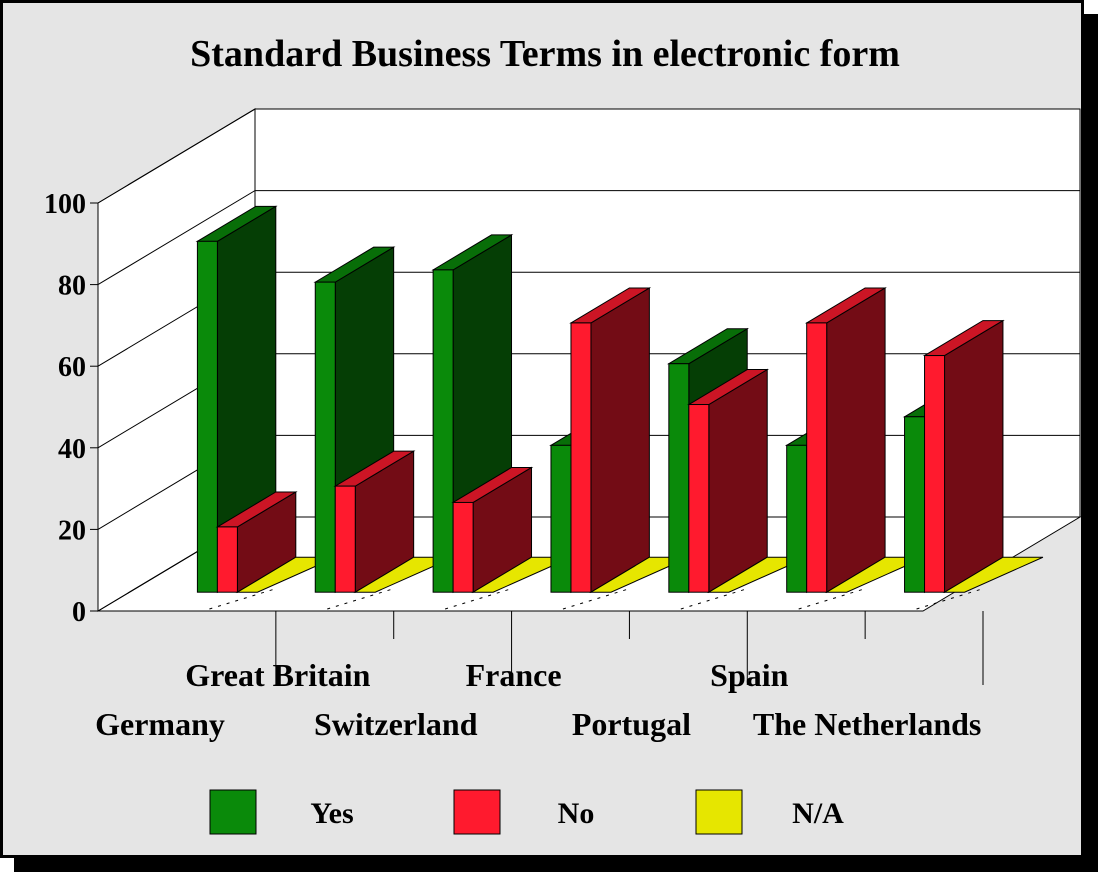 The width and height of the screenshot is (1101, 876). What do you see at coordinates (72, 367) in the screenshot?
I see `y-tick-label: 60` at bounding box center [72, 367].